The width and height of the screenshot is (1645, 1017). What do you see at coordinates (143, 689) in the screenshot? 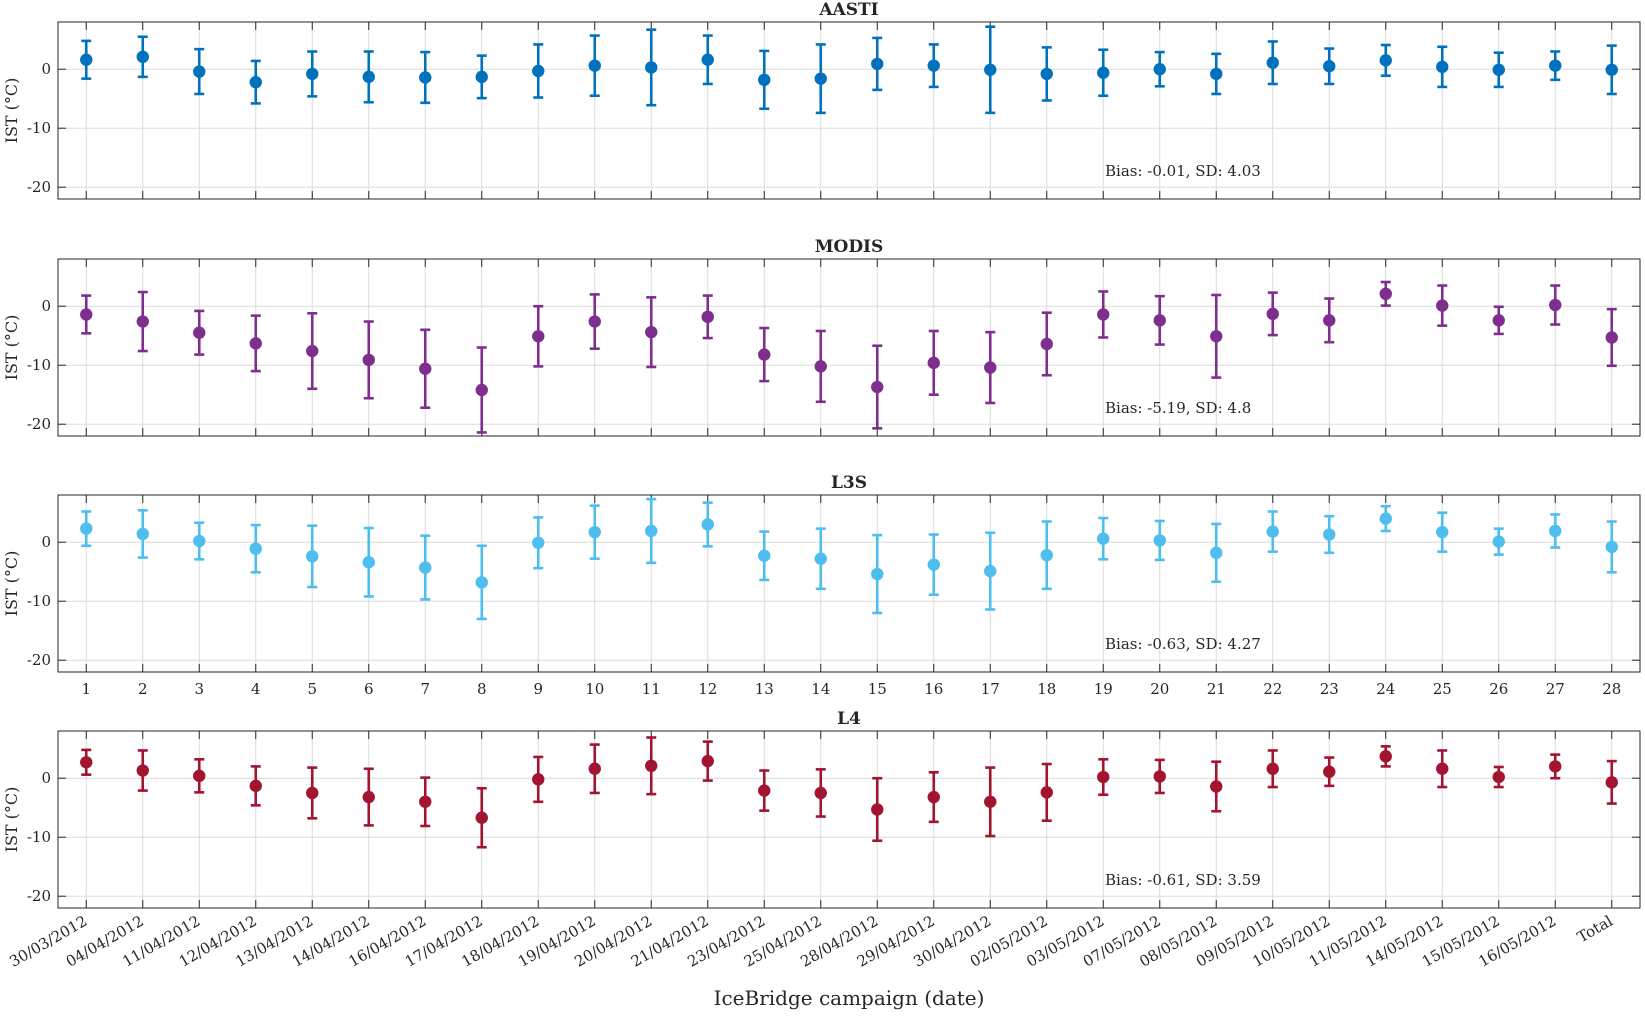
I see `x-tick-label: 2` at bounding box center [143, 689].